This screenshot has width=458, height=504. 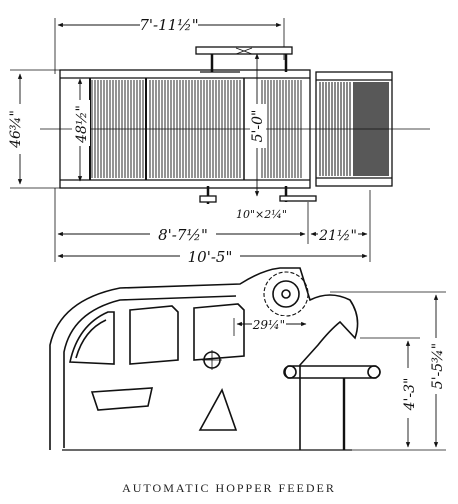 I want to click on window-left, so click(x=92, y=338).